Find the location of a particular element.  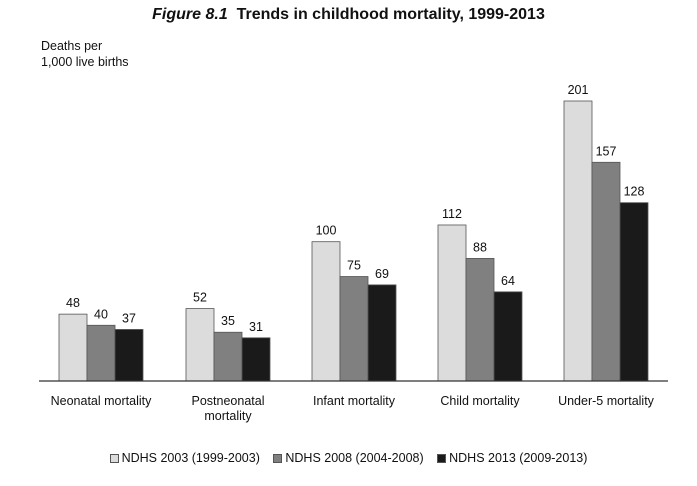

category-label-2-line-2: mortality is located at coordinates (228, 416).